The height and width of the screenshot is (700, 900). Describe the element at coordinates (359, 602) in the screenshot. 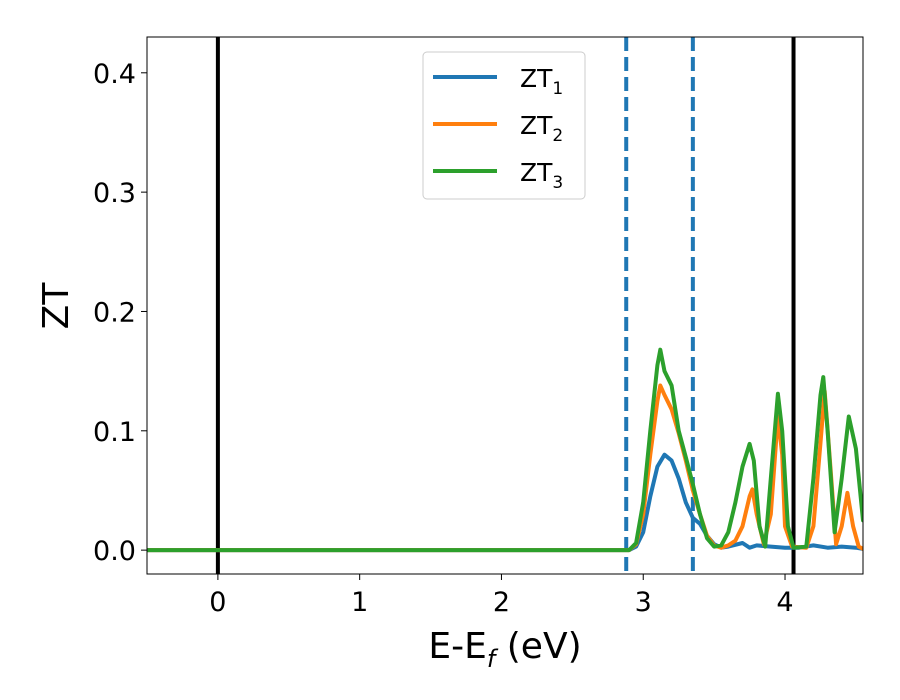

I see `x-tick-label: 1` at that location.